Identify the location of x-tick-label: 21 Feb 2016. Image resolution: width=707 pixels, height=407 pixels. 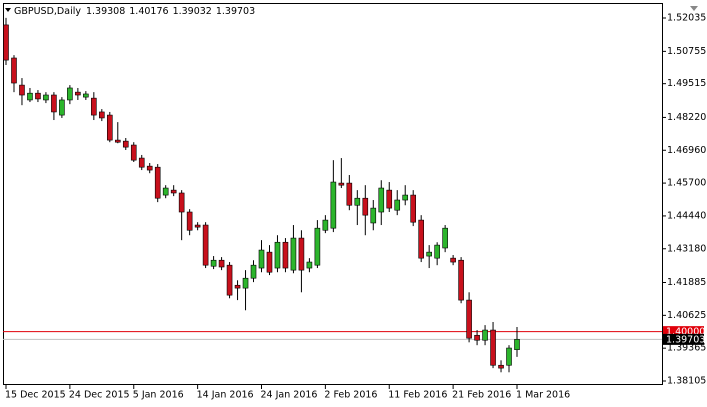
(481, 395).